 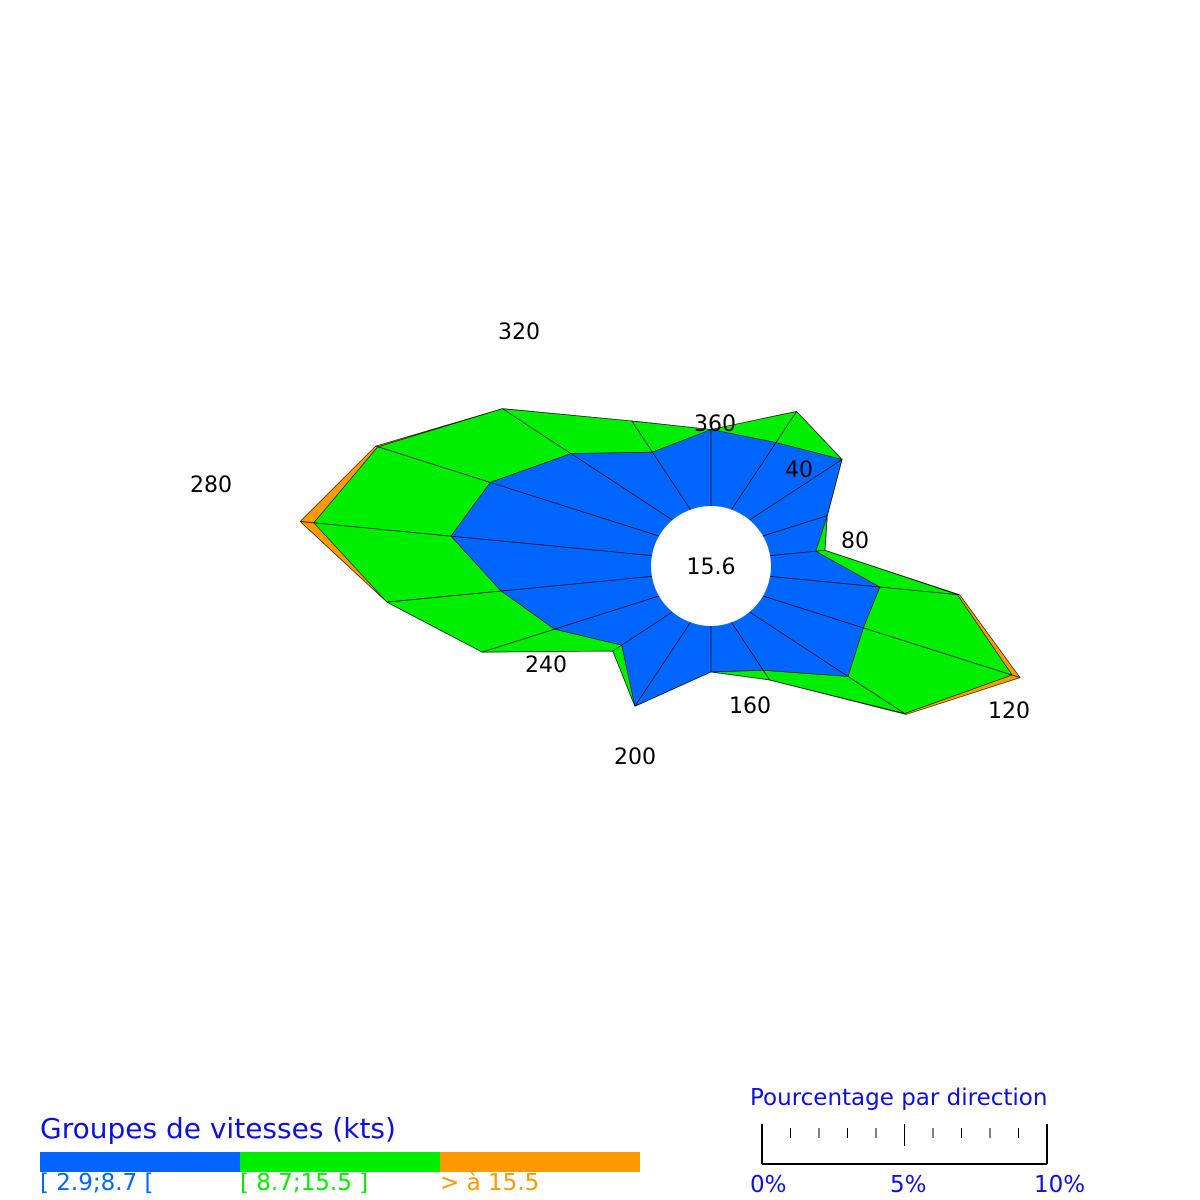 What do you see at coordinates (519, 332) in the screenshot?
I see `direction-label-320: 320` at bounding box center [519, 332].